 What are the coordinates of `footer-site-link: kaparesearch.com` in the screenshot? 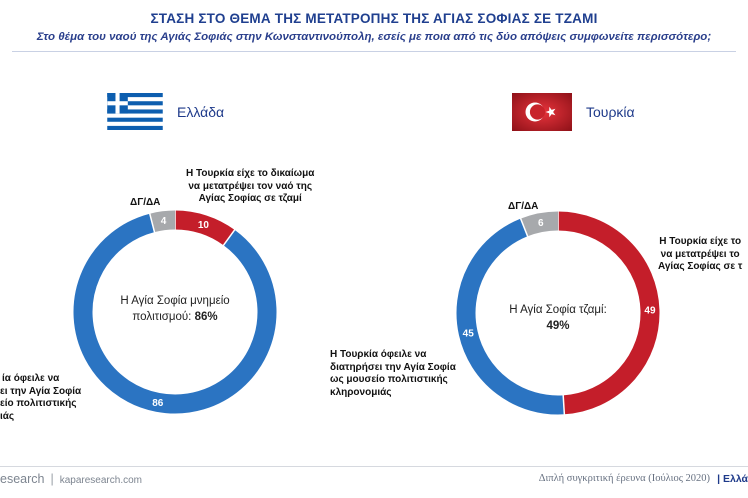 It's located at (100, 480).